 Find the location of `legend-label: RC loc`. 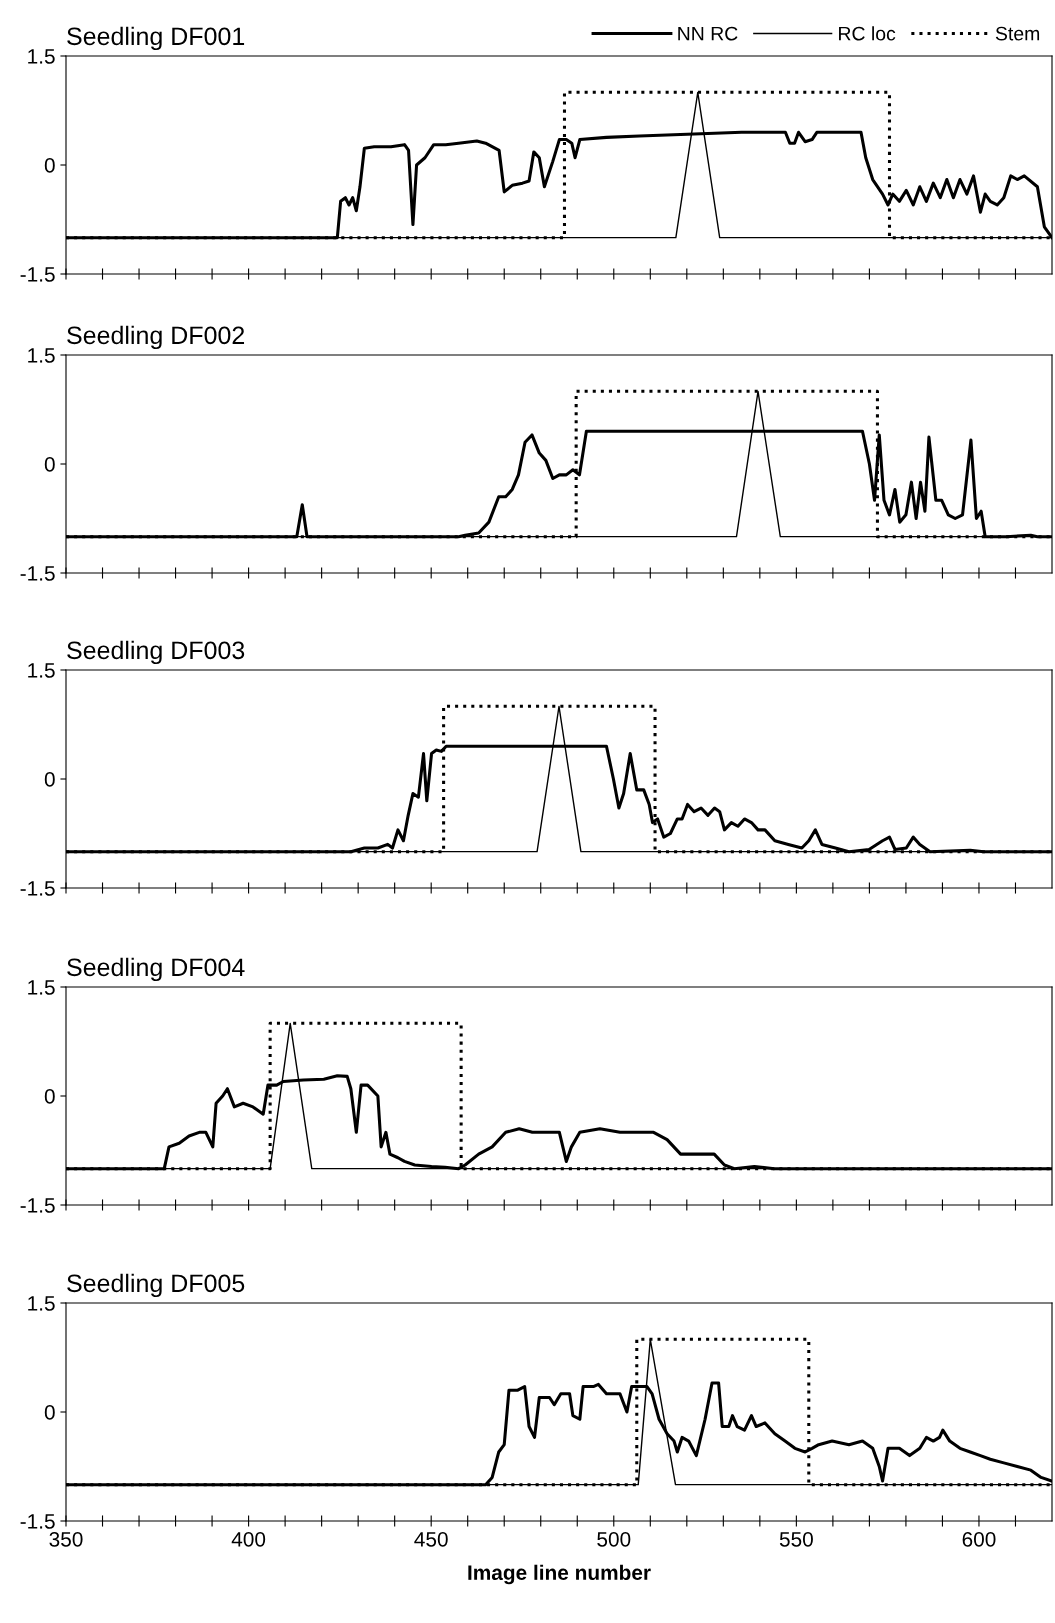

legend-label: RC loc is located at coordinates (867, 33).